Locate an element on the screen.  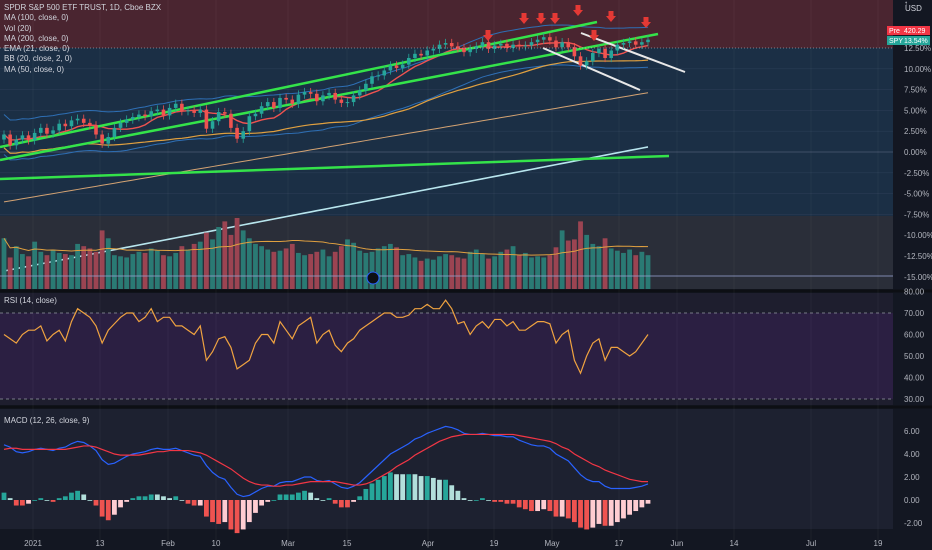
event-marker-icon is located at coordinates (373, 278).